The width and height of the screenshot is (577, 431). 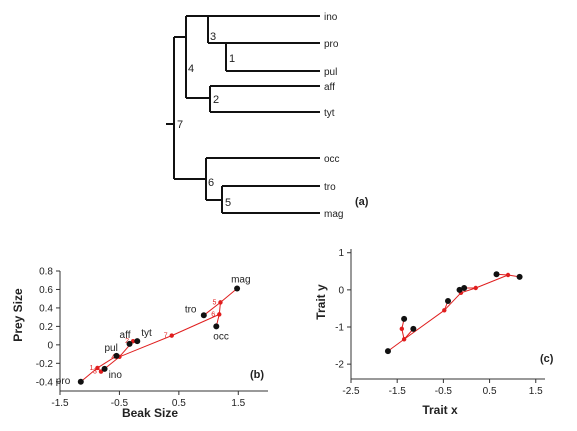 I want to click on chart-c-x-tick-label: -0.5, so click(x=444, y=391).